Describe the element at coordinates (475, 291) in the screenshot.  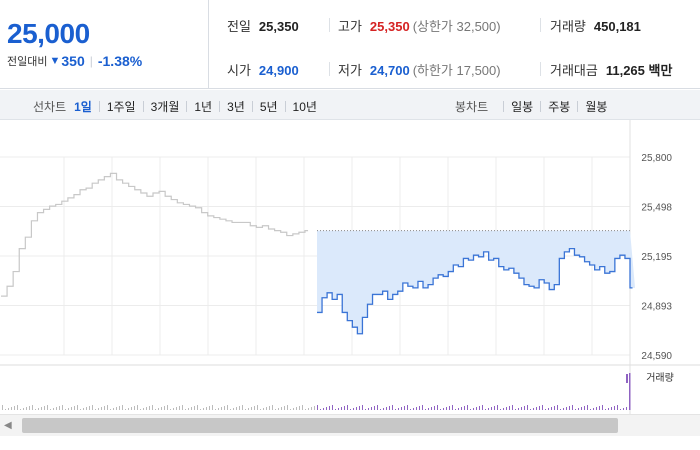
I see `today-price-line` at that location.